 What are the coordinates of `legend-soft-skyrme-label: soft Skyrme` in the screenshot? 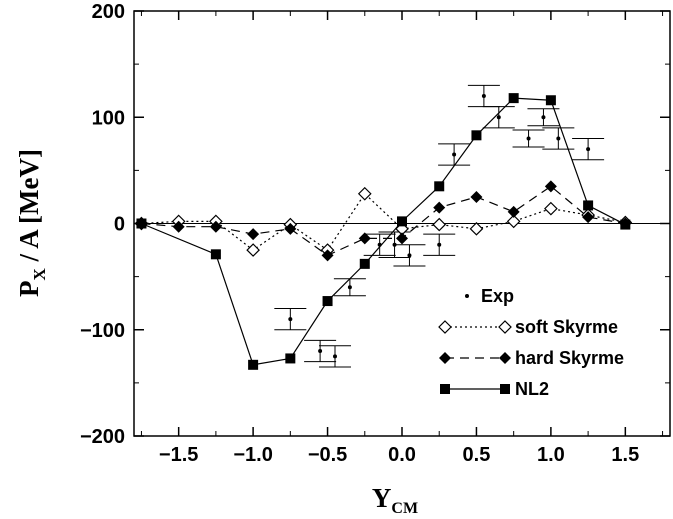 It's located at (566, 327).